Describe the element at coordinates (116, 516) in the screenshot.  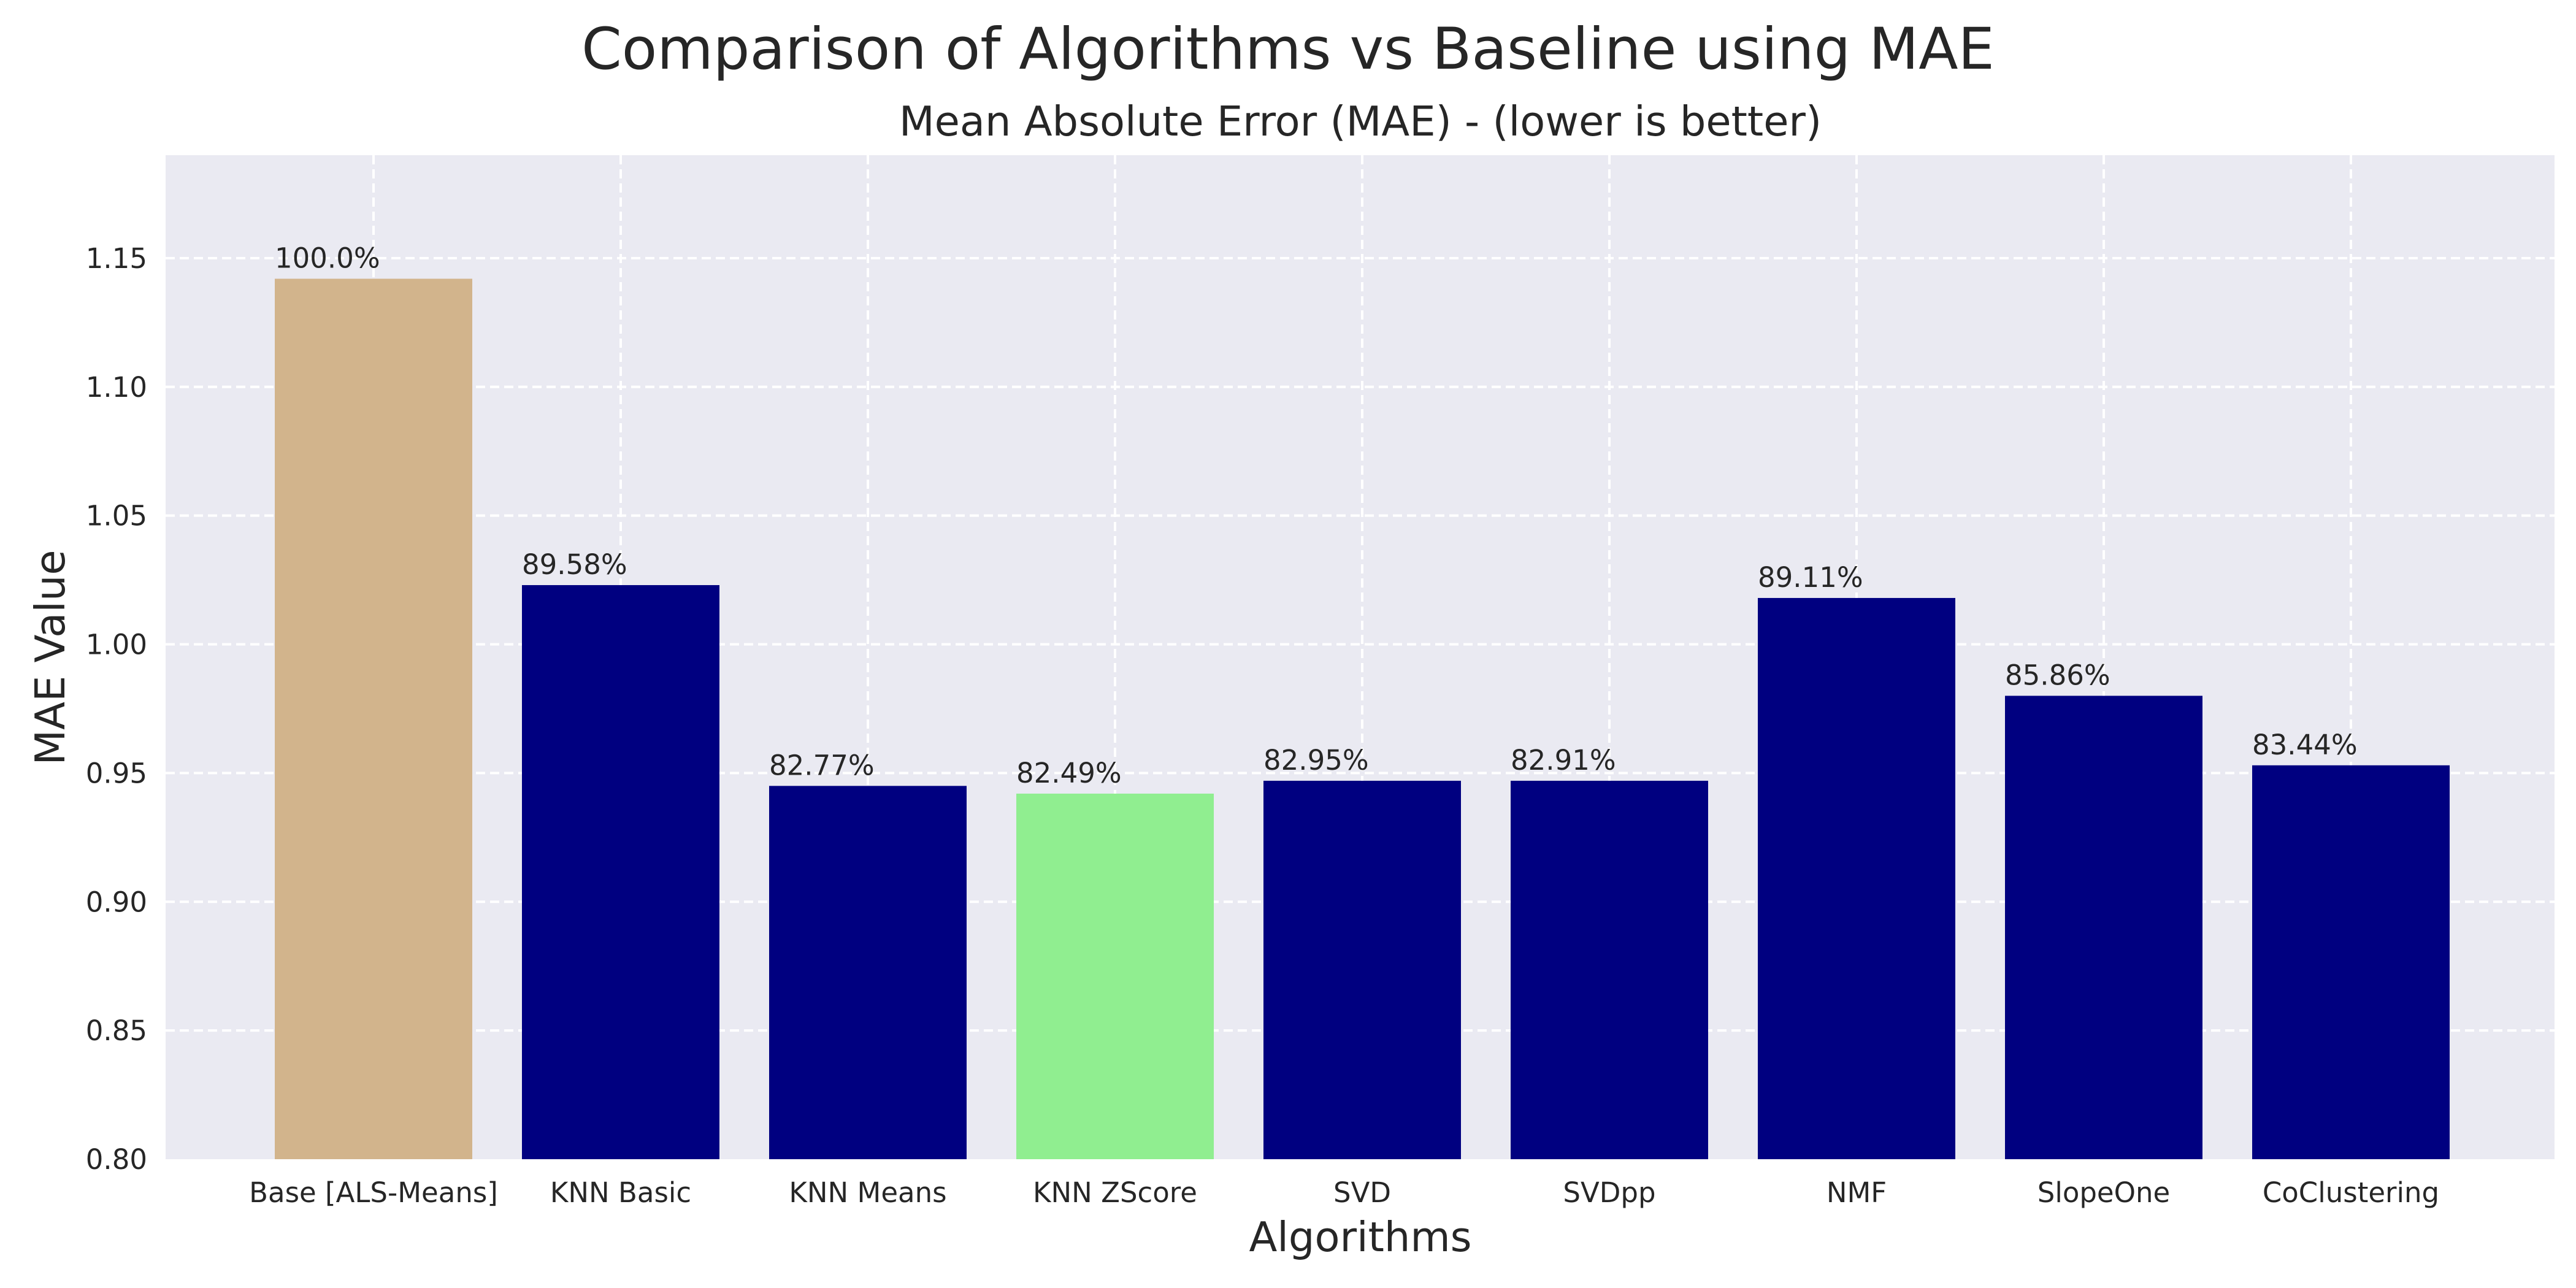
I see `y-tick-label: 1.05` at that location.